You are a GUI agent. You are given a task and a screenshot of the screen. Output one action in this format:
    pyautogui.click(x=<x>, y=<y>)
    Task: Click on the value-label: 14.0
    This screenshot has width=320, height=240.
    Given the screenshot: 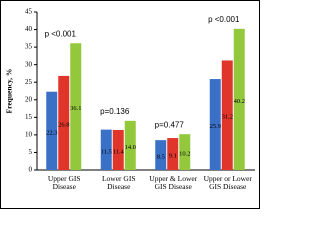 What is the action you would take?
    pyautogui.click(x=130, y=147)
    